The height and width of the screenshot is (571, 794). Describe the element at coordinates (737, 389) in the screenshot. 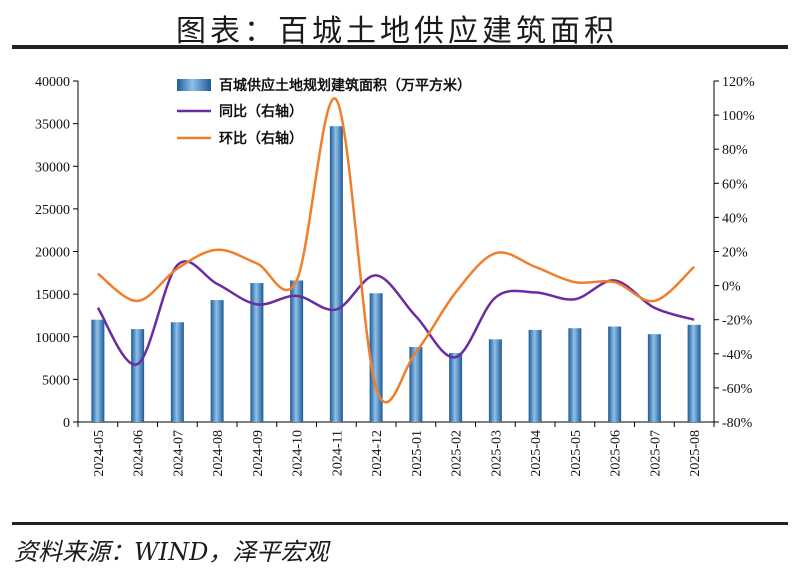

I see `y2-tick-label: -60%` at that location.